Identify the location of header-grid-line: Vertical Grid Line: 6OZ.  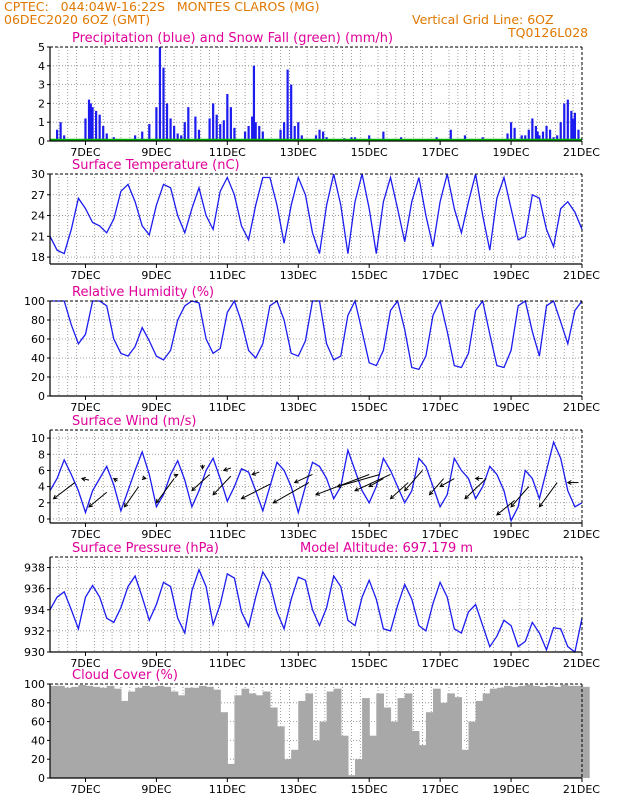
(483, 19).